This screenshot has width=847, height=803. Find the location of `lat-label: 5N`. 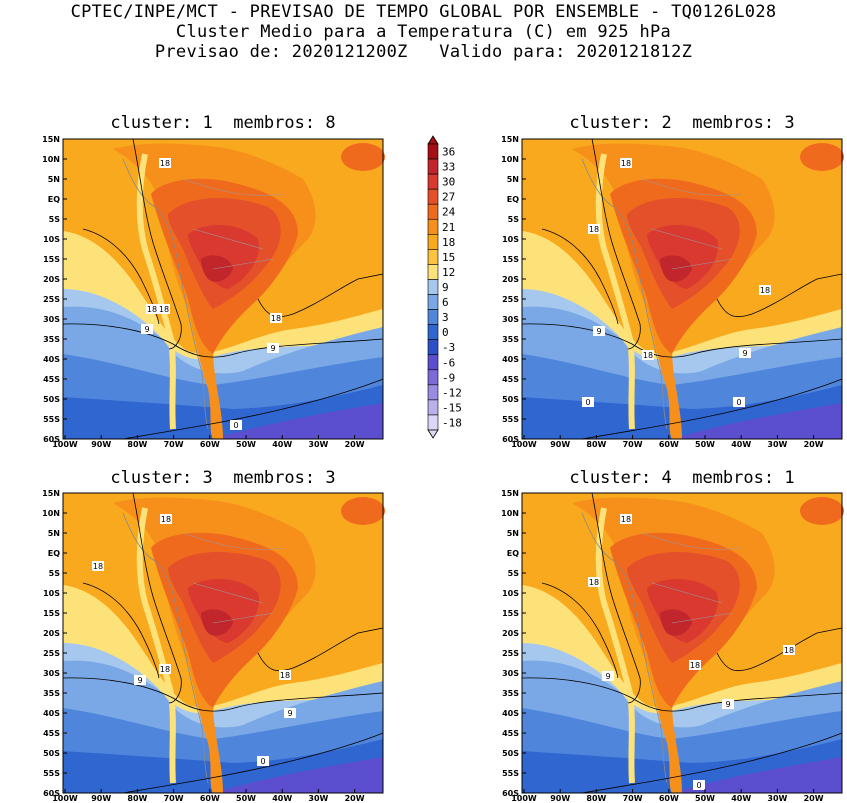

lat-label: 5N is located at coordinates (513, 179).